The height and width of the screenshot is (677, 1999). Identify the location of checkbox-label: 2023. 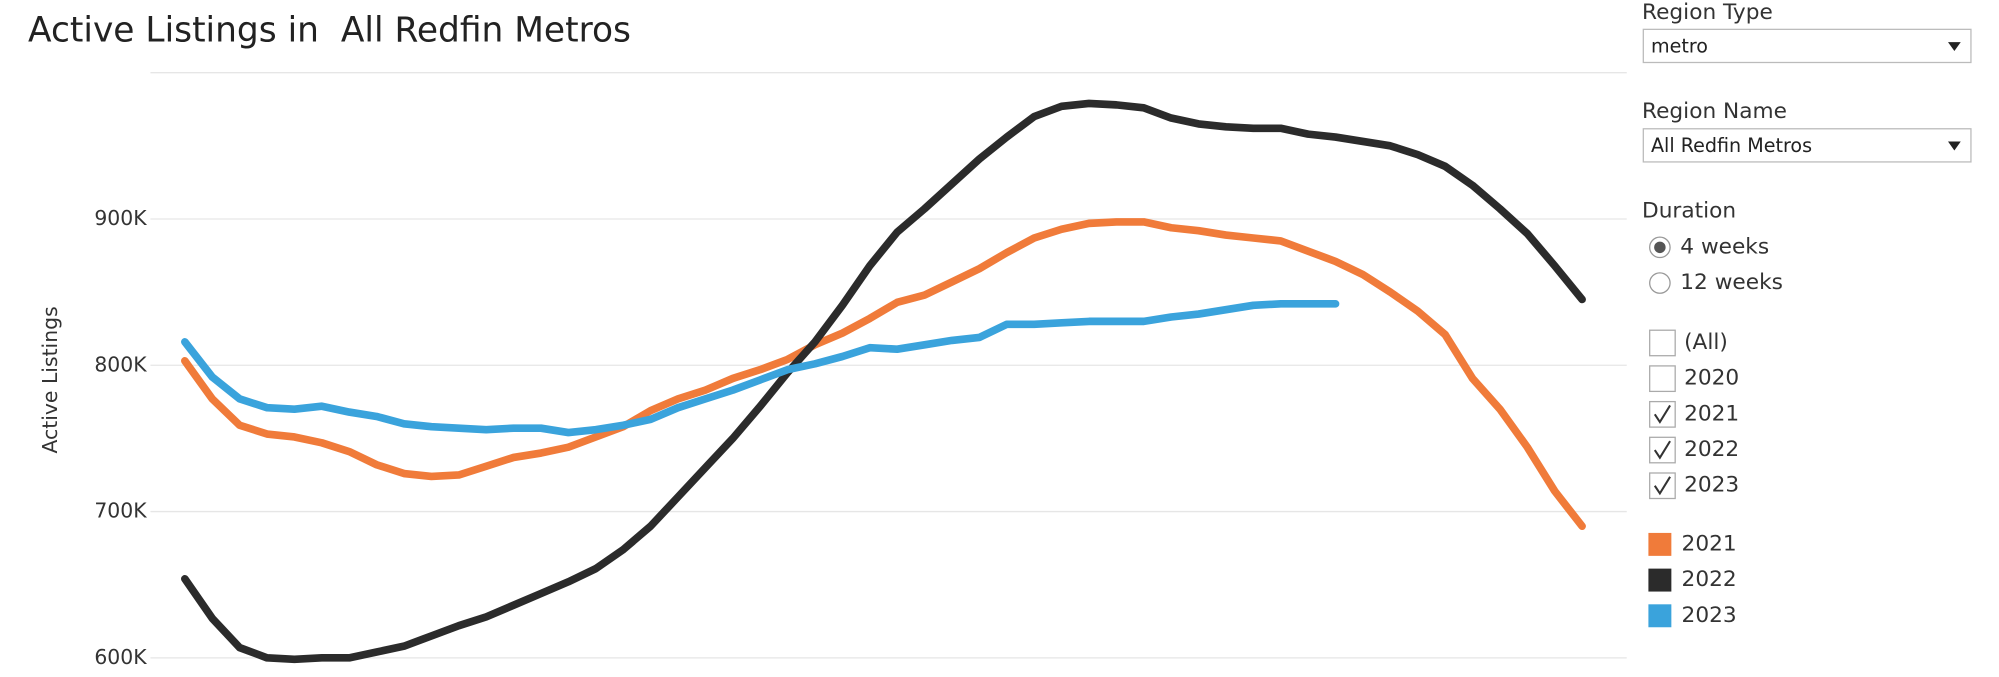
(1711, 485).